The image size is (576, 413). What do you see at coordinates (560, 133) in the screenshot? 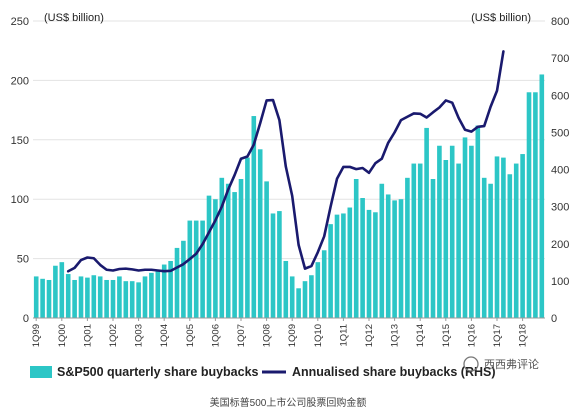
I see `right-tick-label: 500` at bounding box center [560, 133].